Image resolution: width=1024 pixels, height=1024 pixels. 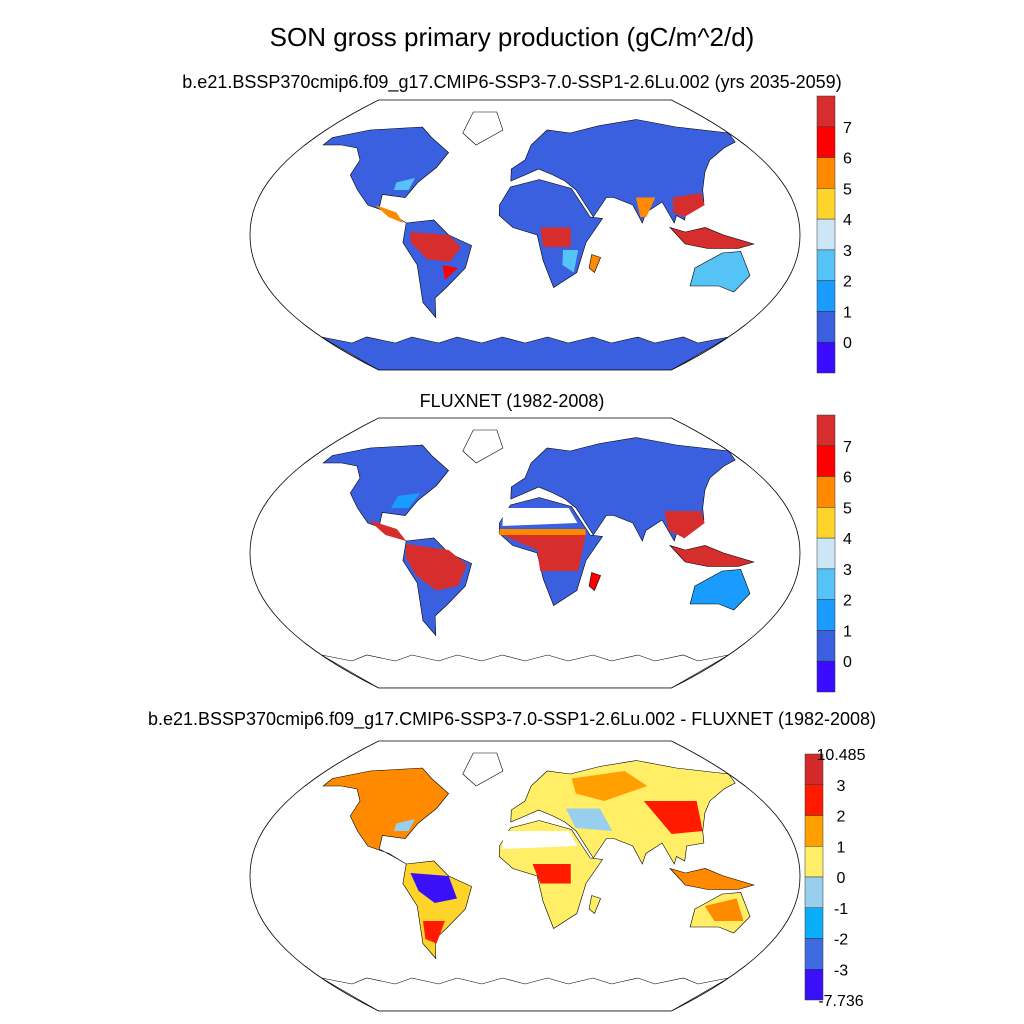 What do you see at coordinates (840, 1001) in the screenshot?
I see `colorbar-label: -7.736` at bounding box center [840, 1001].